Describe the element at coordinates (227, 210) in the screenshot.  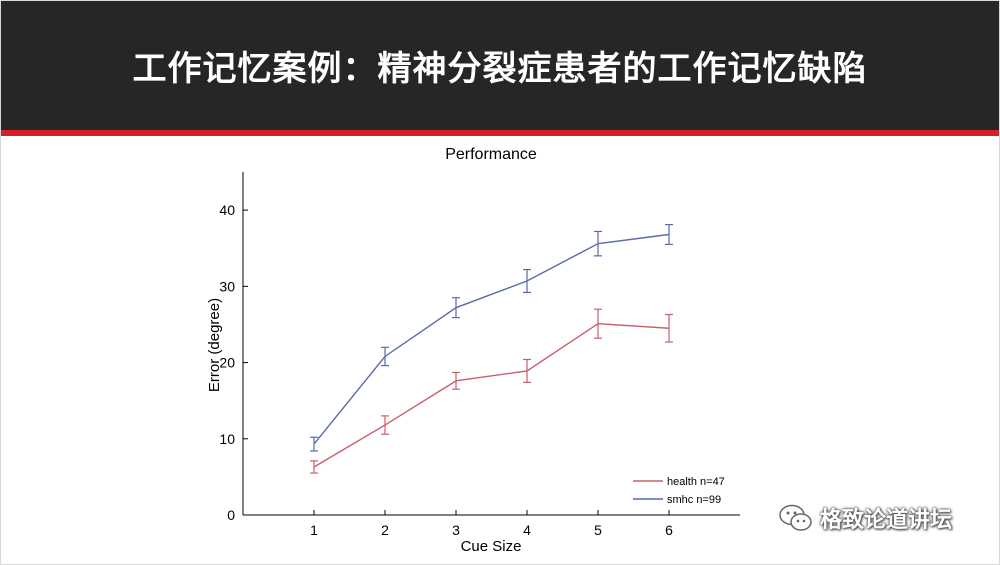
I see `y-tick-label: 40` at that location.